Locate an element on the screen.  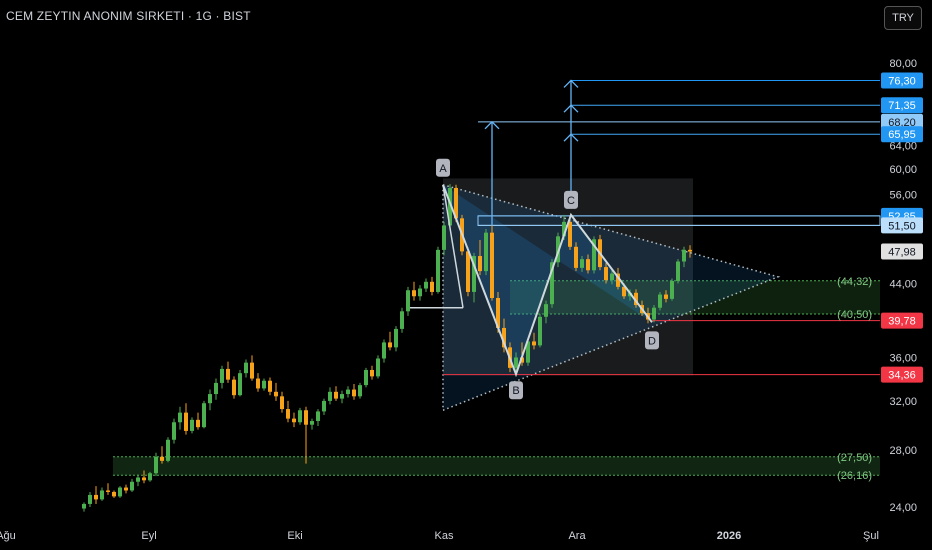
y-tick-label: 60,00 is located at coordinates (903, 170).